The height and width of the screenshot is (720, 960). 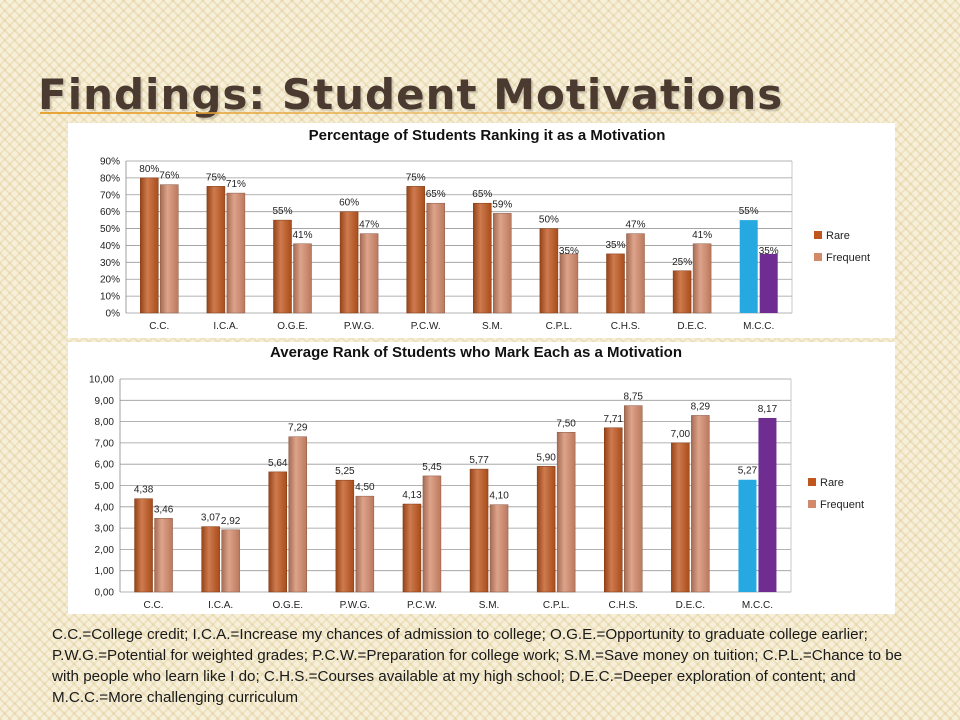 What do you see at coordinates (701, 406) in the screenshot?
I see `data-label: 8,29` at bounding box center [701, 406].